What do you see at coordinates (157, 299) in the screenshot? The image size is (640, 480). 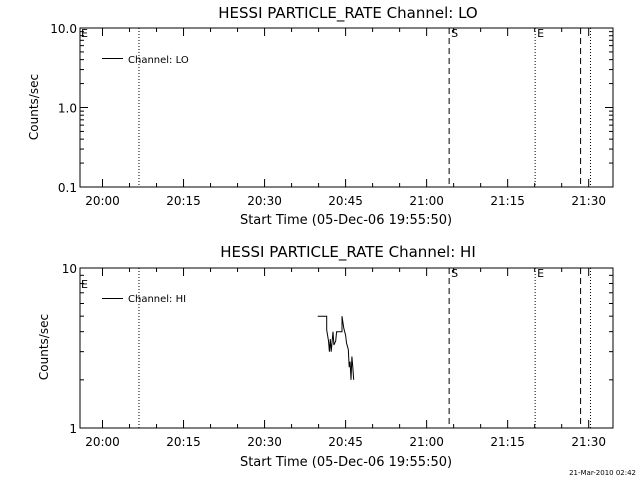 I see `legend-label: Channel: HI` at bounding box center [157, 299].